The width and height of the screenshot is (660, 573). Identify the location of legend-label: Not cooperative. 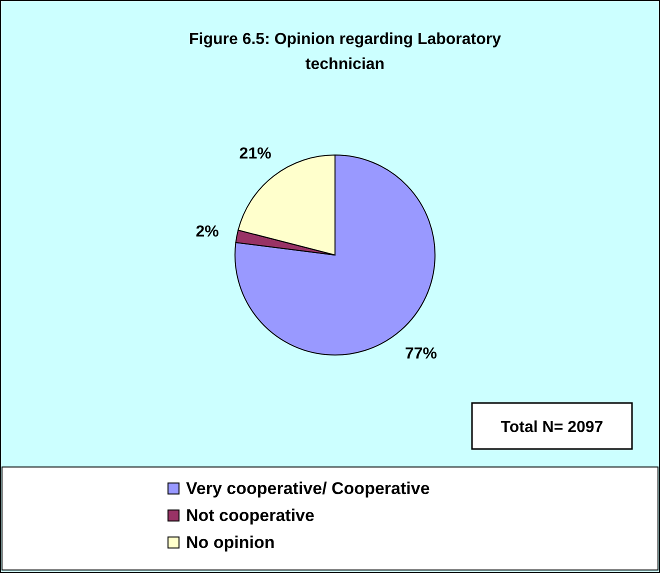
(250, 515).